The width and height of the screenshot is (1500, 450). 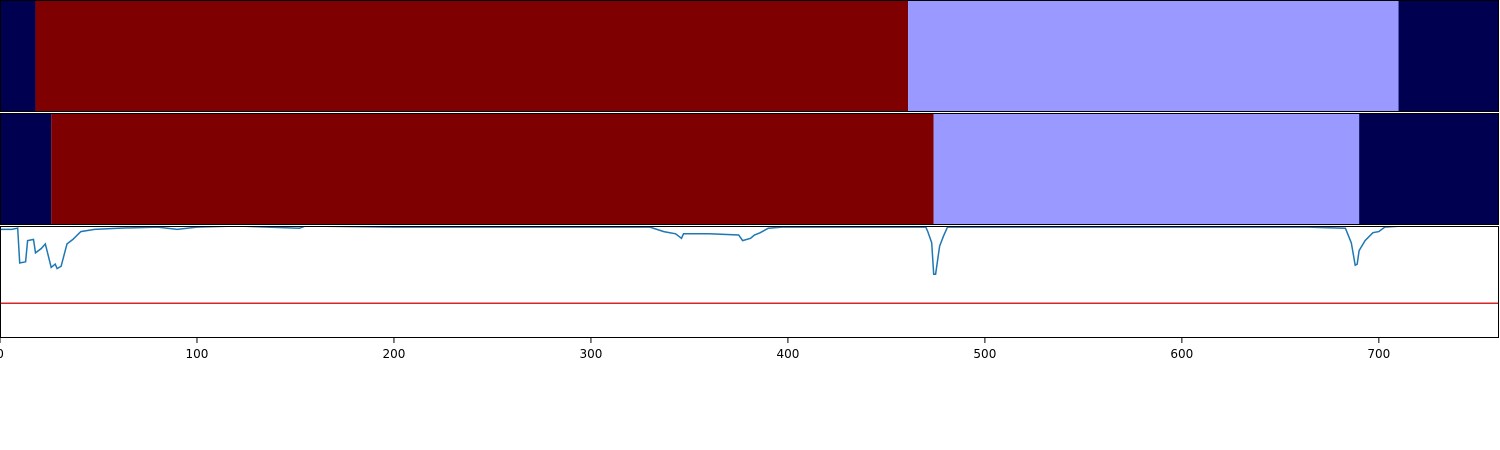 I want to click on x-tick-label: 100, so click(x=197, y=354).